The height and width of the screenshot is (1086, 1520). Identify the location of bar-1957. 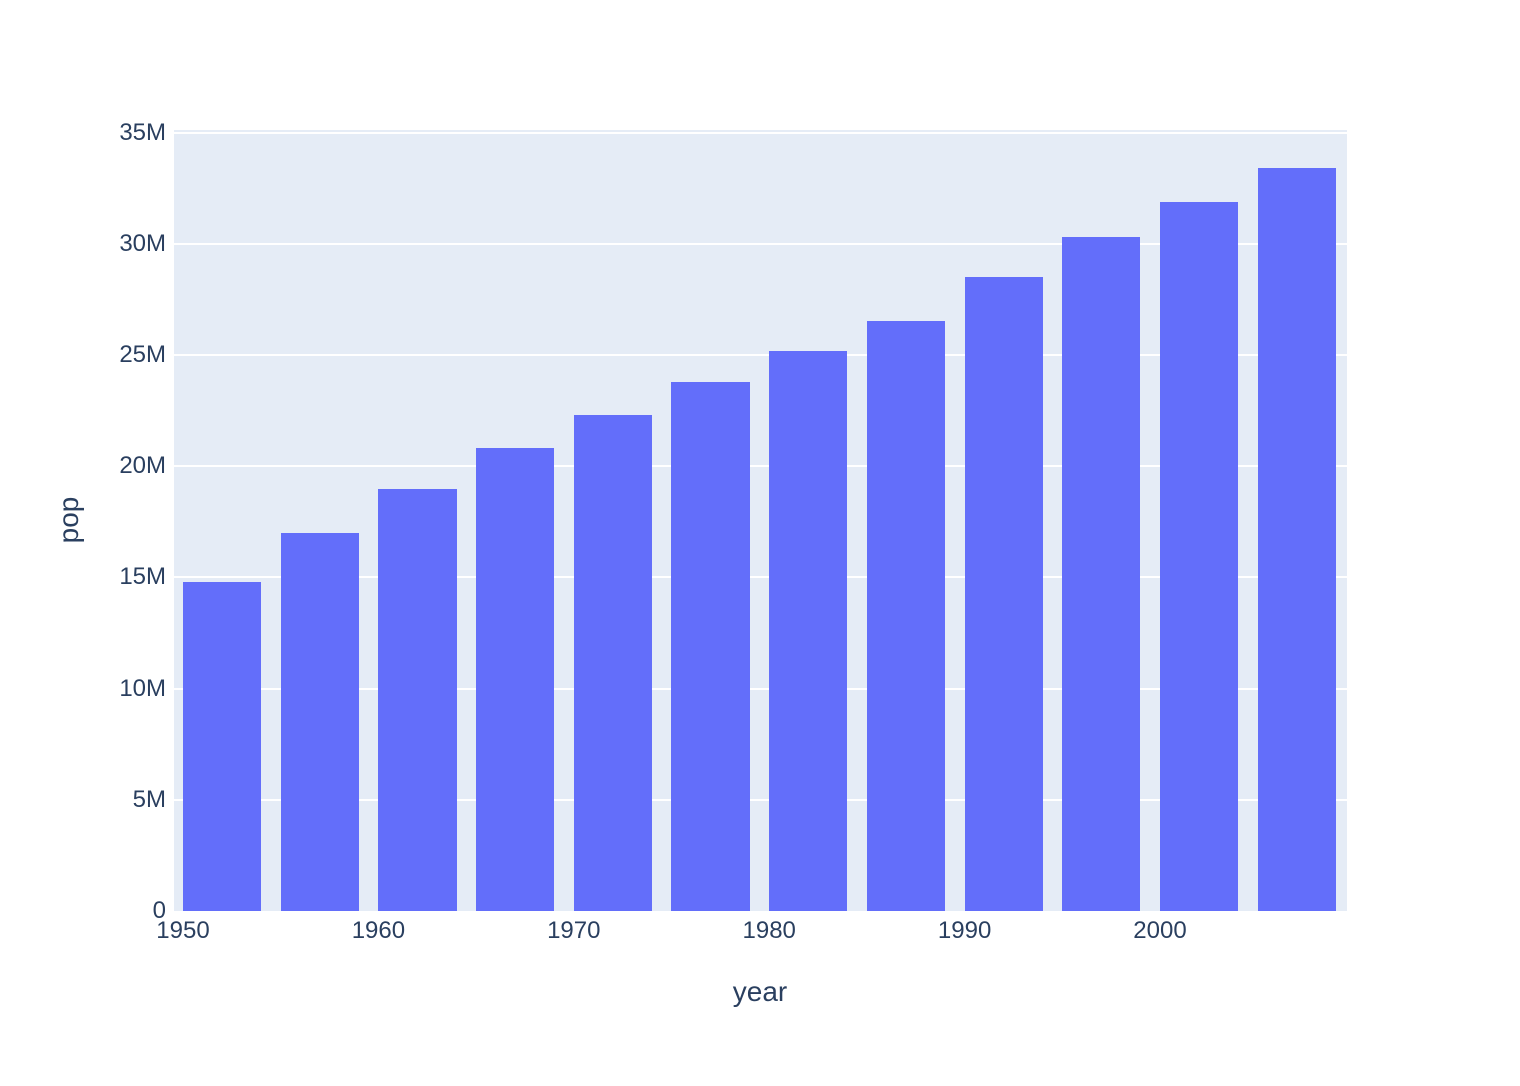
(319, 721).